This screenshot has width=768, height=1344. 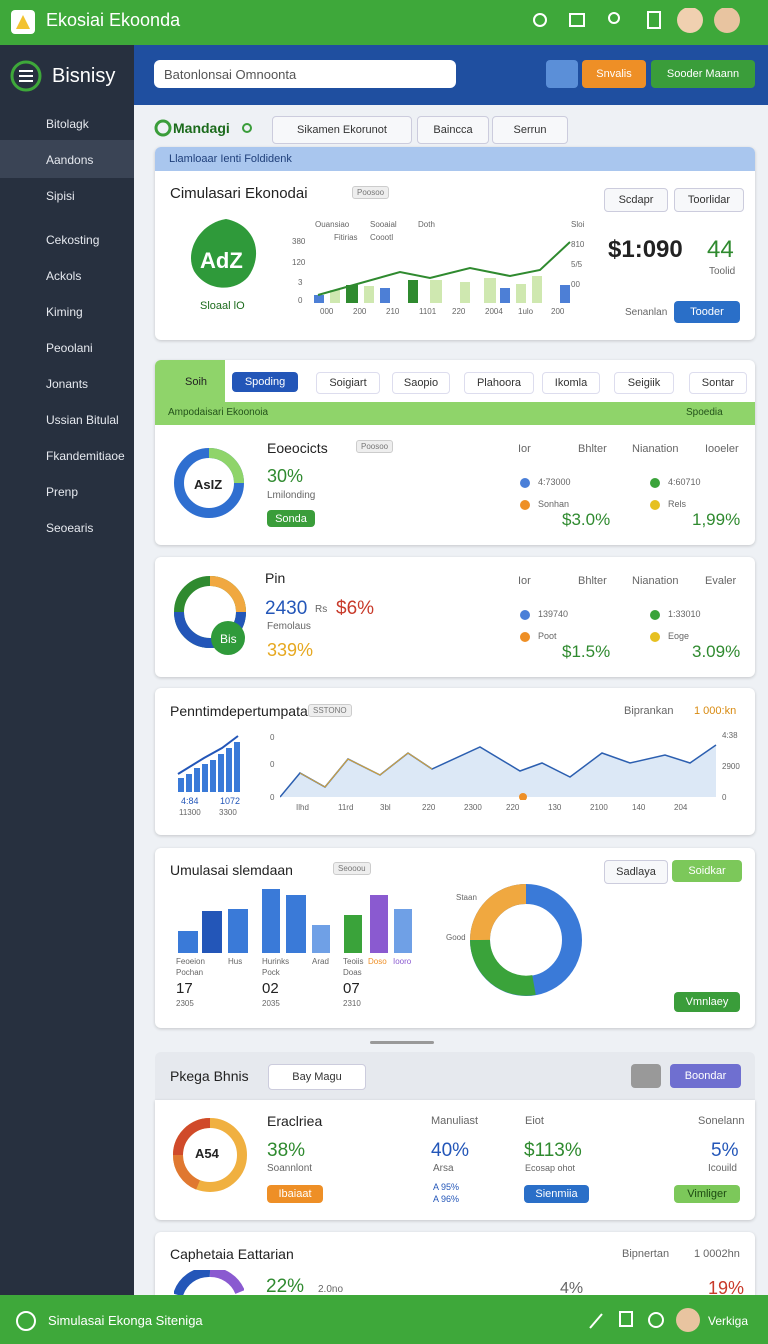 I want to click on y2-labels: 810, so click(x=578, y=244).